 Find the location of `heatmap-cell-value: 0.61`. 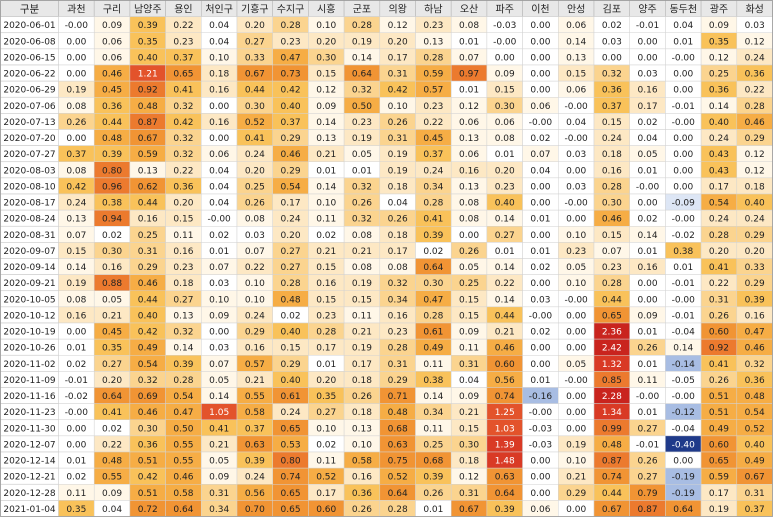

heatmap-cell-value: 0.61 is located at coordinates (433, 333).